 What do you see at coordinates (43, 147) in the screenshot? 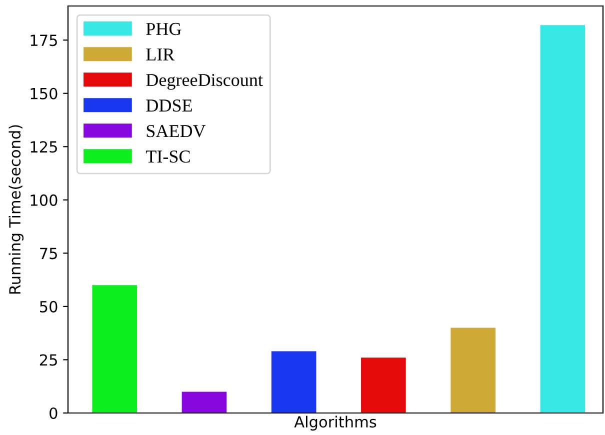
I see `y-tick-label: 125` at bounding box center [43, 147].